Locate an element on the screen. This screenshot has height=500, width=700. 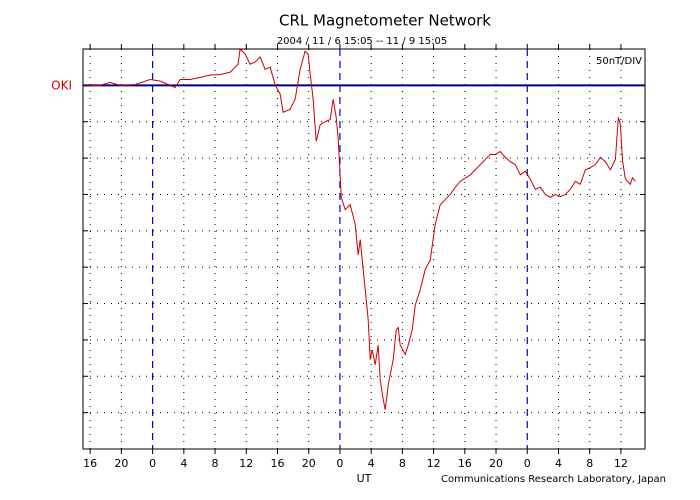
chart-subtitle: 2004 / 11 / 6 15:05 -- 11 / 9 15:05 is located at coordinates (362, 41).